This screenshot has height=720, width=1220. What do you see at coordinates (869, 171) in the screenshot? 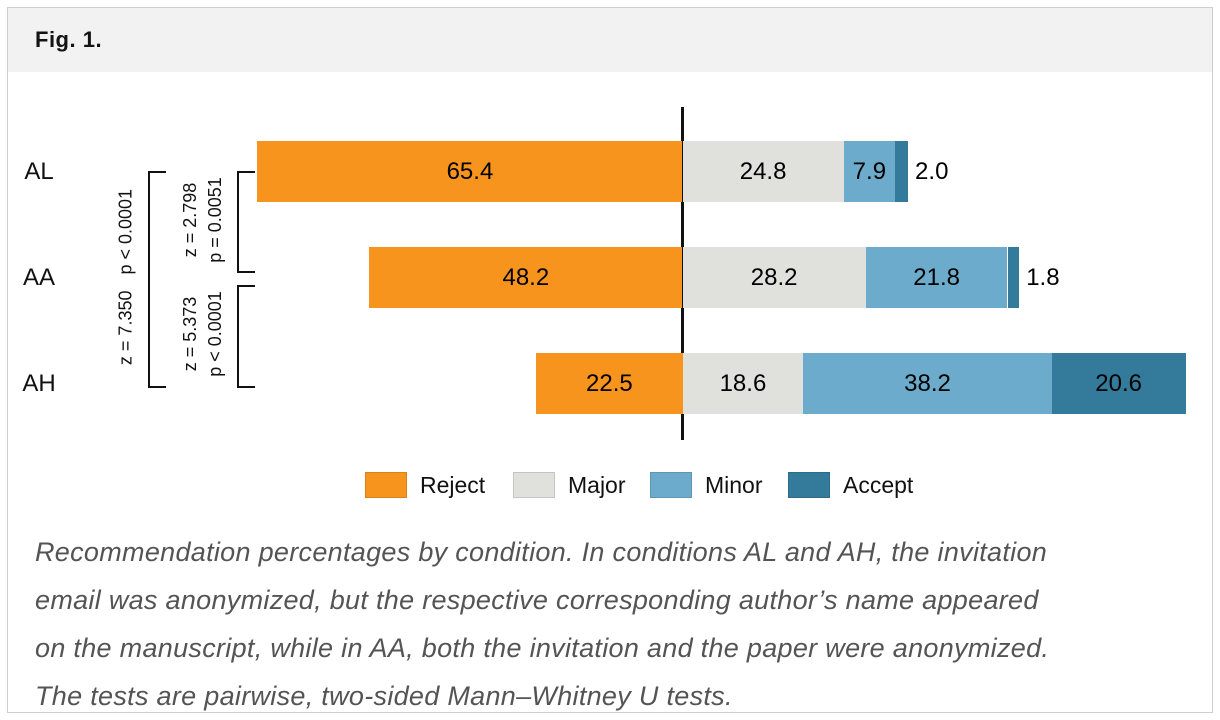
I see `bar-segment-al-minor: 7.9` at bounding box center [869, 171].